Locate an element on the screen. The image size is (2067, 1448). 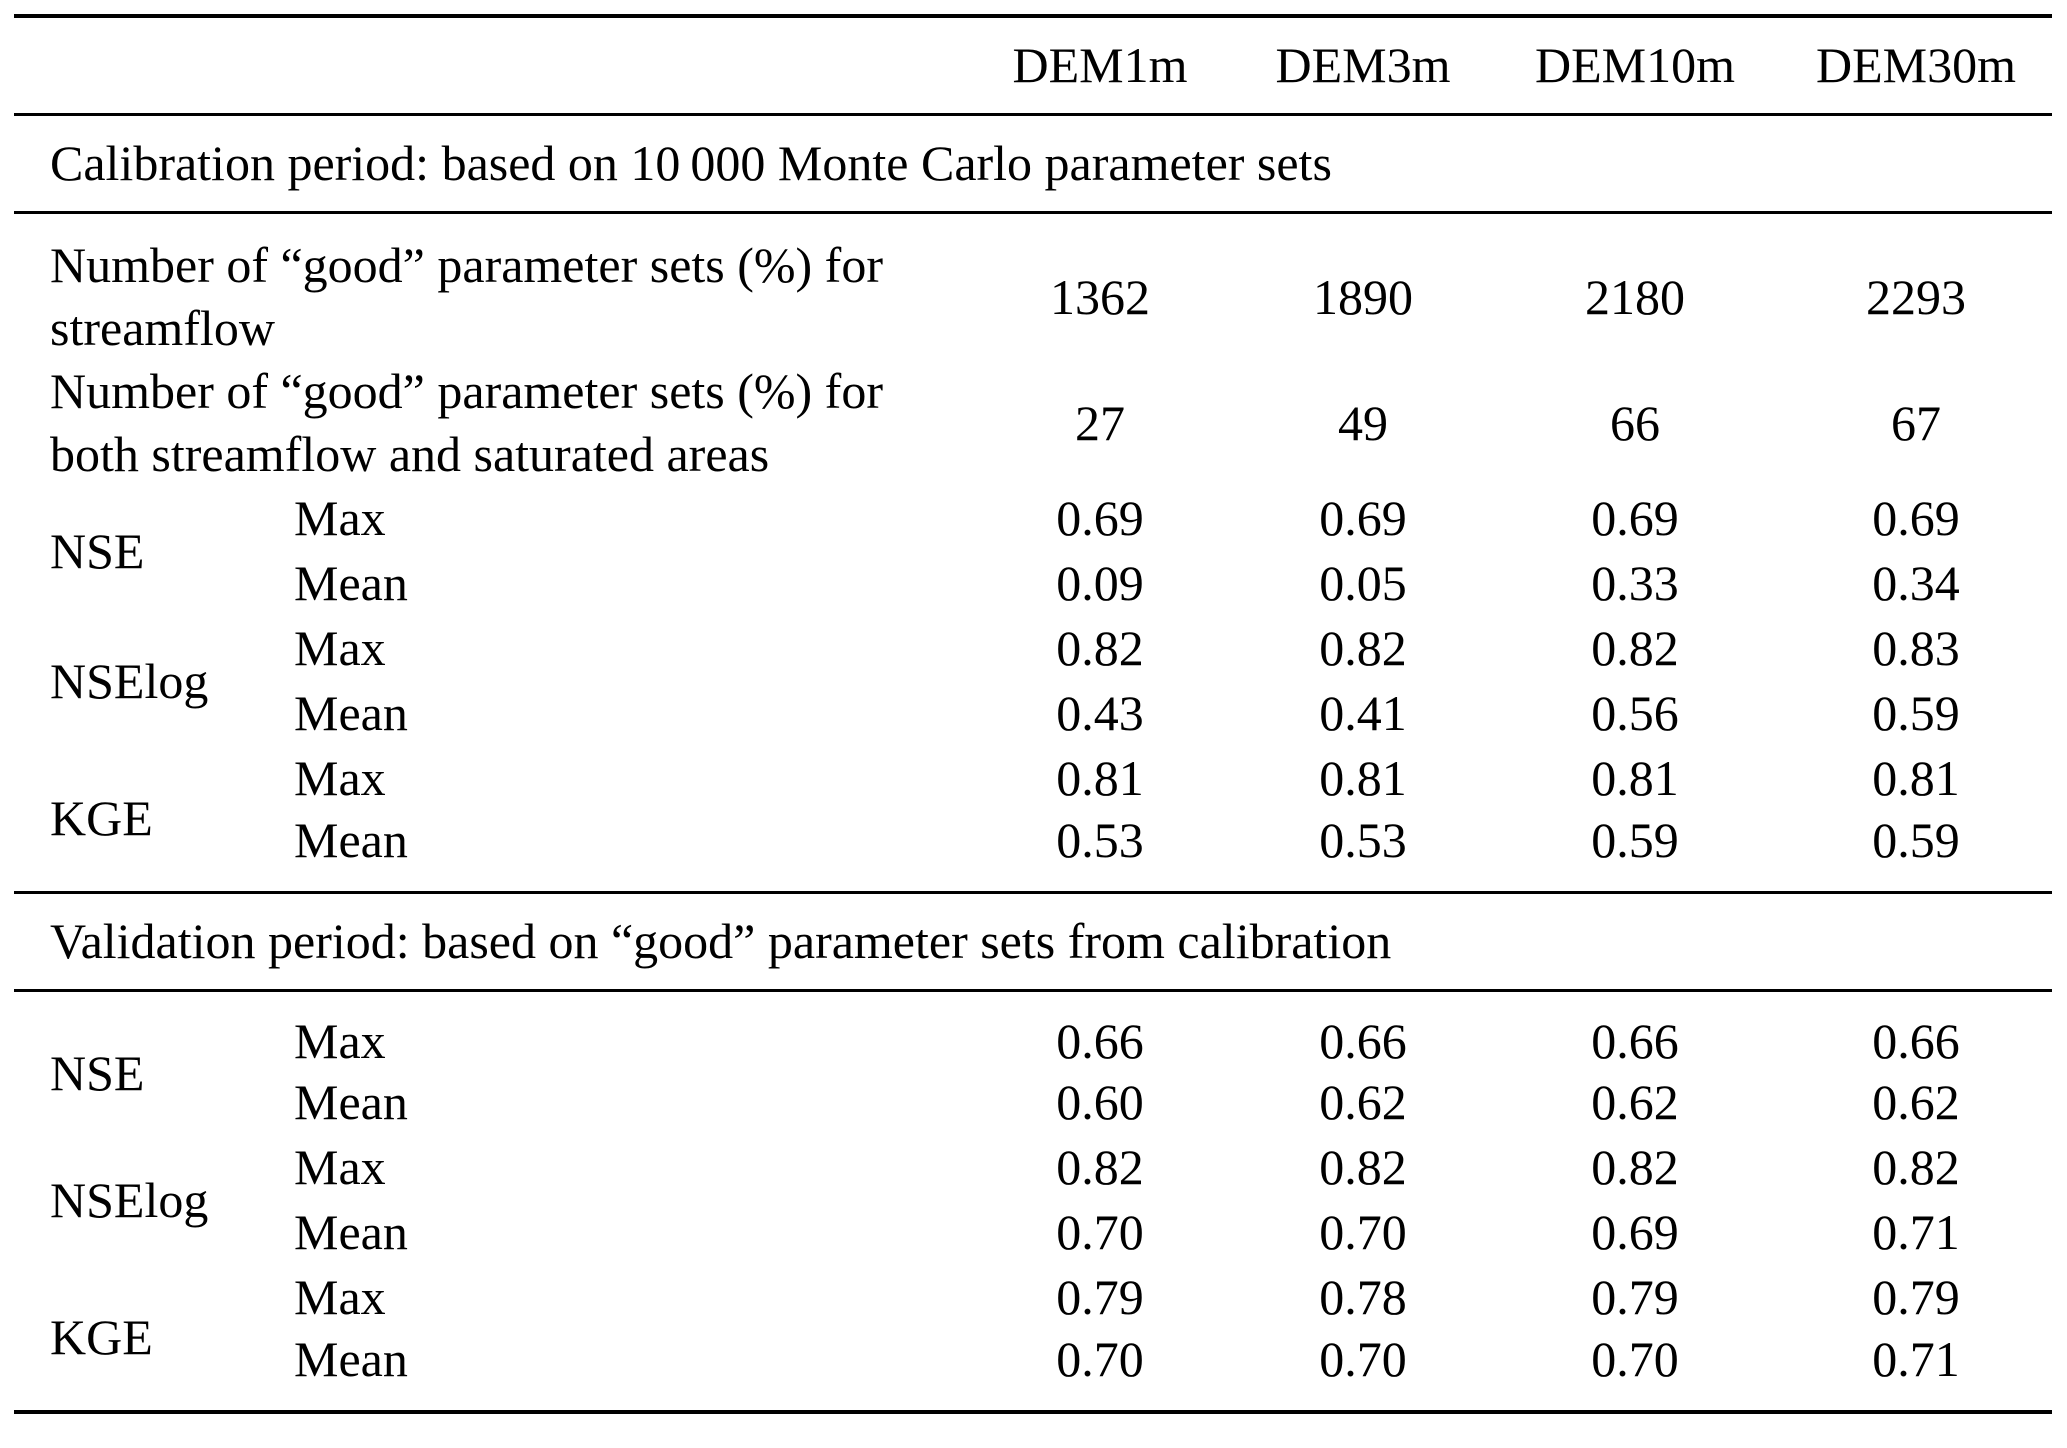
cell-value: 0.41 is located at coordinates (1363, 713).